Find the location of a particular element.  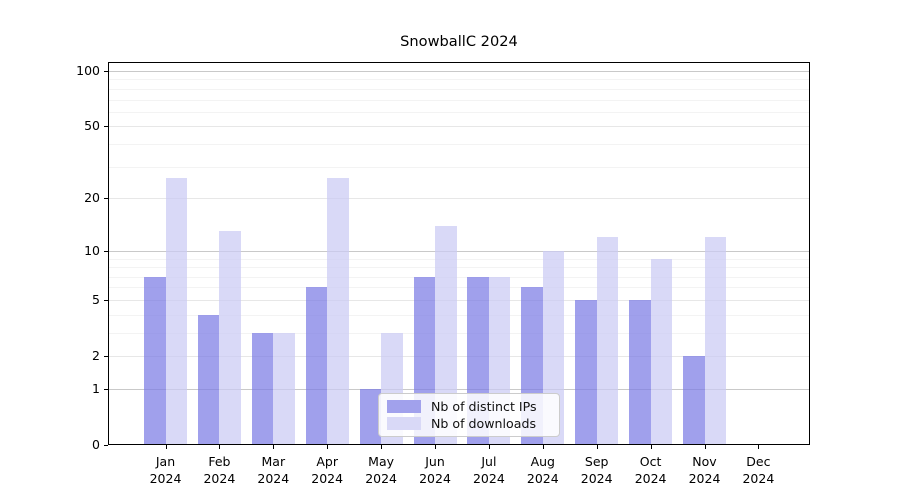

x-tick-month: Apr is located at coordinates (327, 461).